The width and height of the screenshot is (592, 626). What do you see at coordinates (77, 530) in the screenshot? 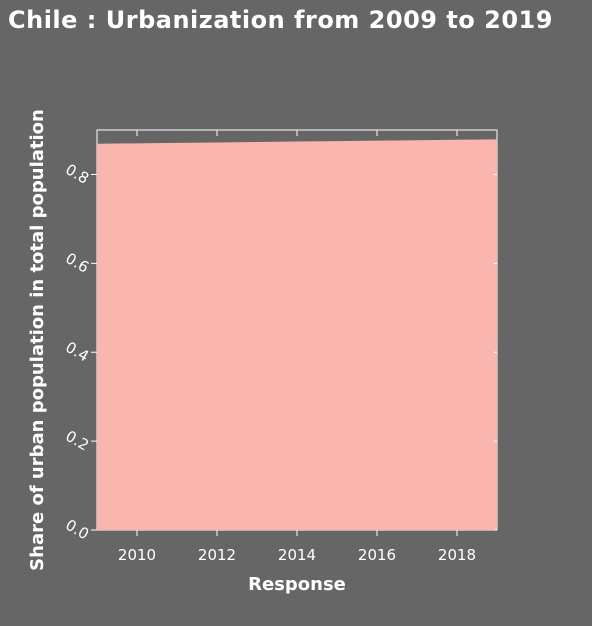
I see `y-tick-label: 0.0` at bounding box center [77, 530].